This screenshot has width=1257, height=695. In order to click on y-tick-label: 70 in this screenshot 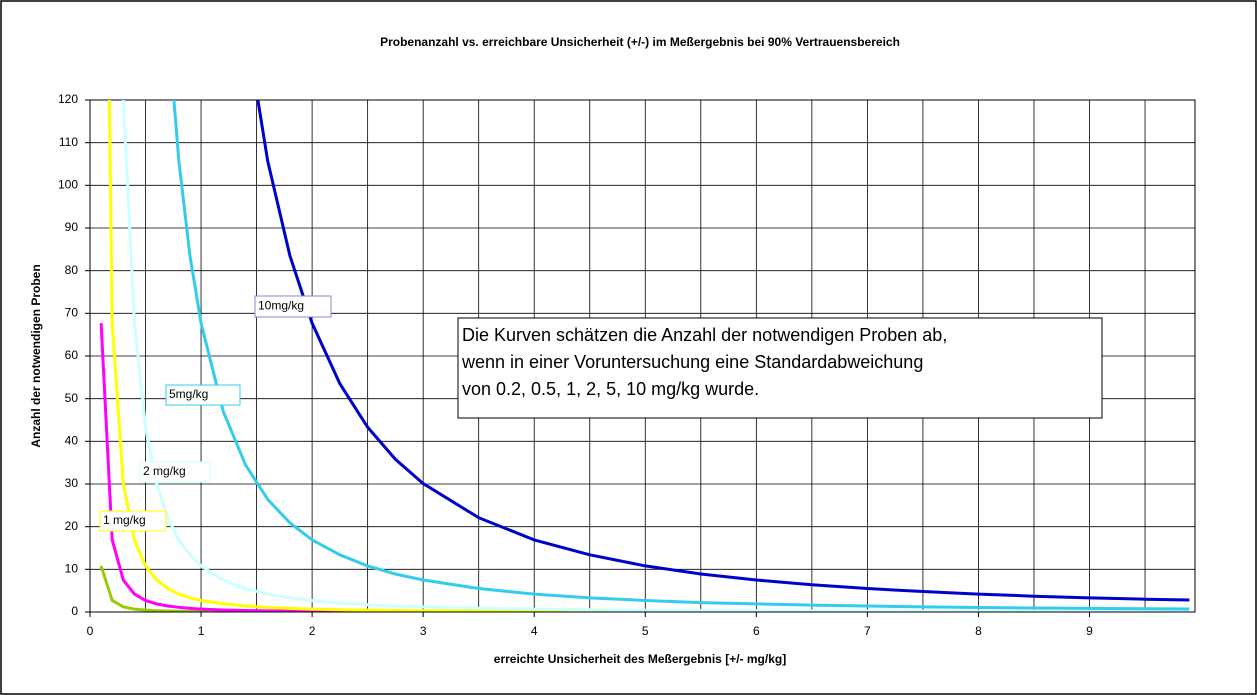, I will do `click(72, 313)`.